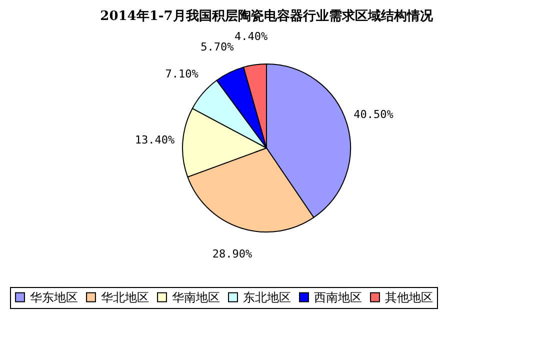 The height and width of the screenshot is (339, 553). Describe the element at coordinates (409, 297) in the screenshot. I see `legend-label: 其他地区` at that location.